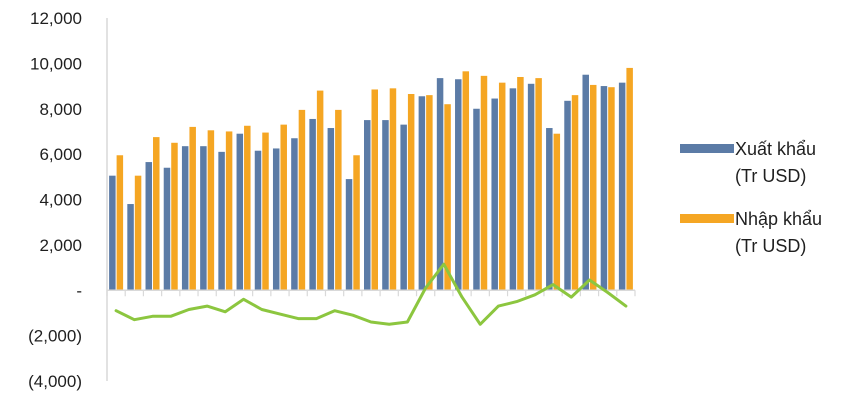 The height and width of the screenshot is (395, 848). I want to click on legend-swatch-export, so click(707, 148).